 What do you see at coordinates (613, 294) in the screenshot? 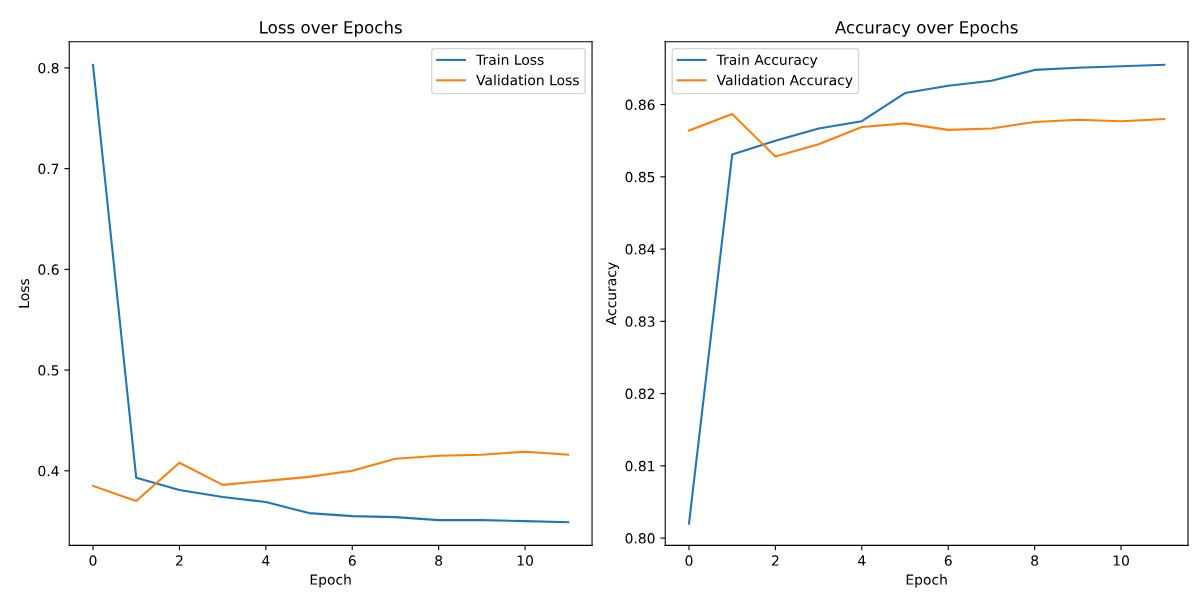
I see `y-axis-title: Accuracy` at bounding box center [613, 294].